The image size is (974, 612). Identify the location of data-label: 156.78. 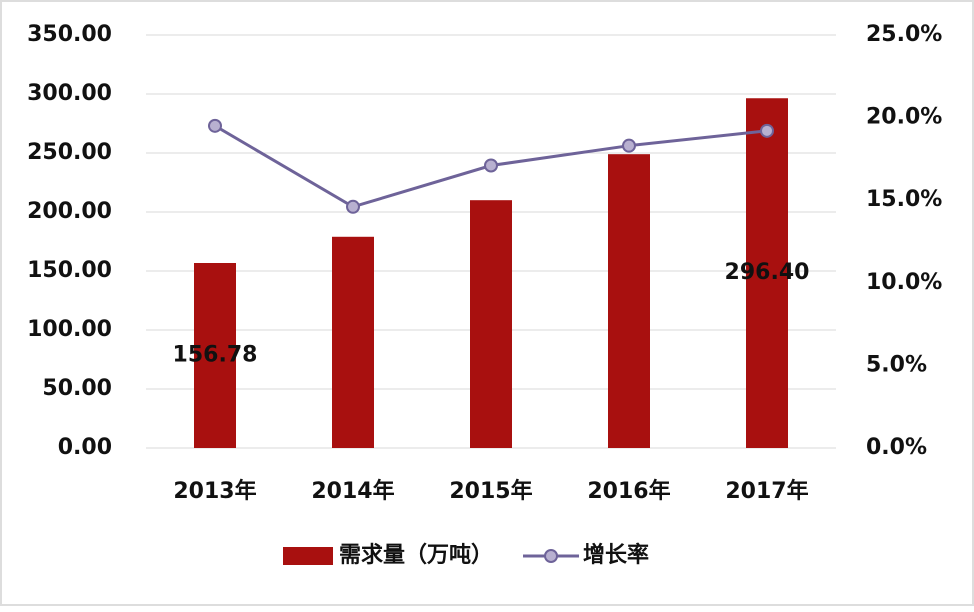
(215, 354).